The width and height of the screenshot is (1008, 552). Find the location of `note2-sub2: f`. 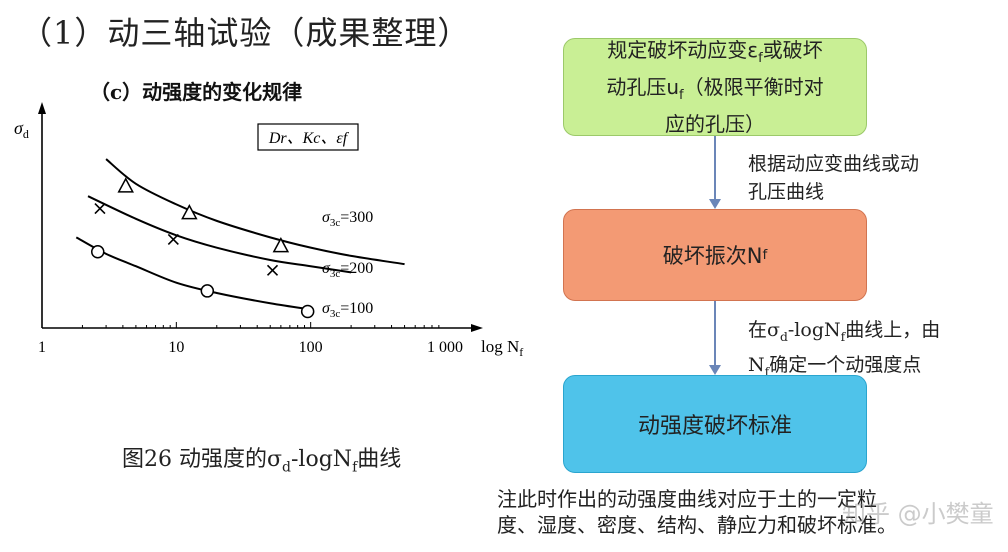

note2-sub2: f is located at coordinates (843, 336).